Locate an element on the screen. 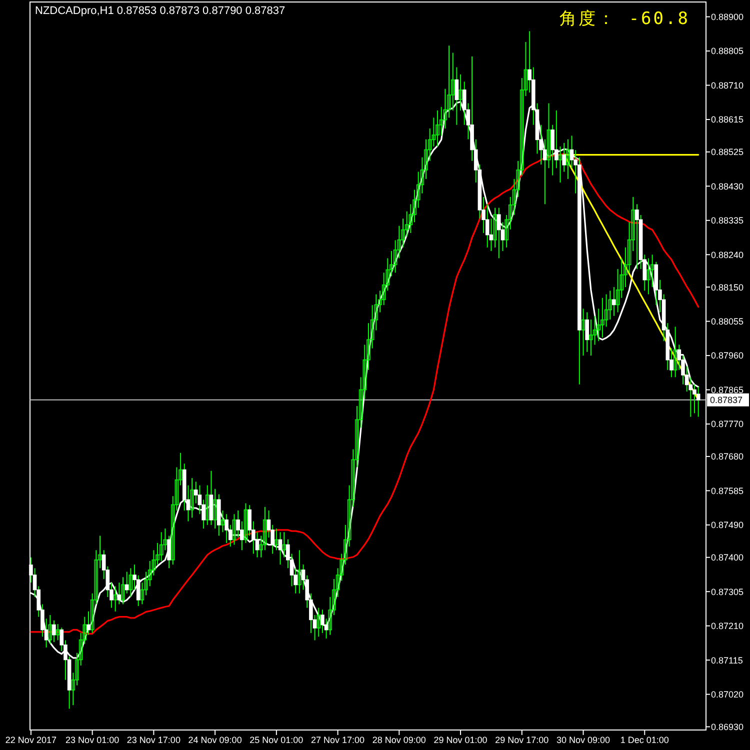  annotation: 角度： -60.8 is located at coordinates (625, 19).